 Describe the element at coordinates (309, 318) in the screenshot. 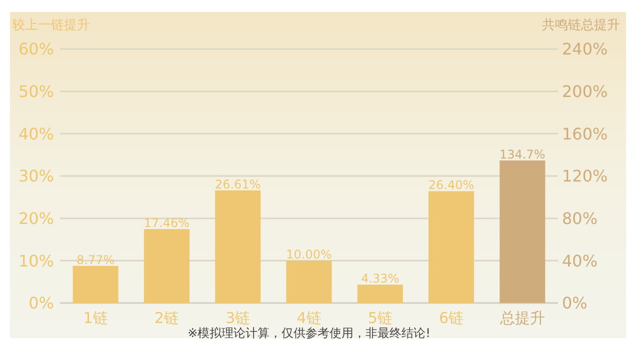

I see `x-tick-label: 4链` at that location.